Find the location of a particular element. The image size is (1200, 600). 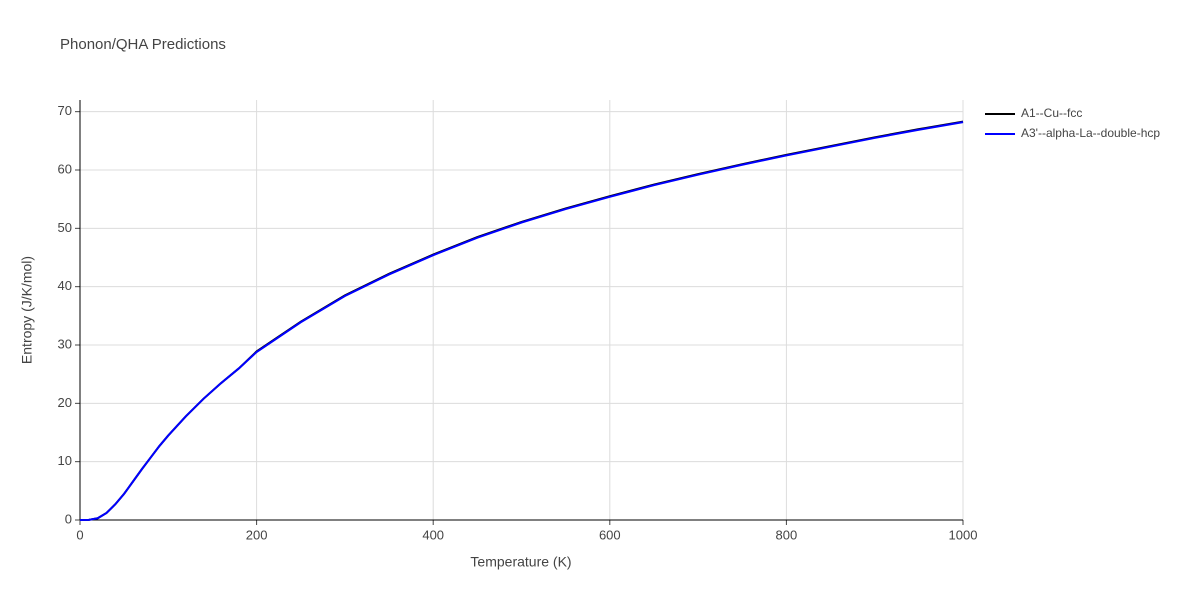

y-tick-label: 20 is located at coordinates (65, 402).